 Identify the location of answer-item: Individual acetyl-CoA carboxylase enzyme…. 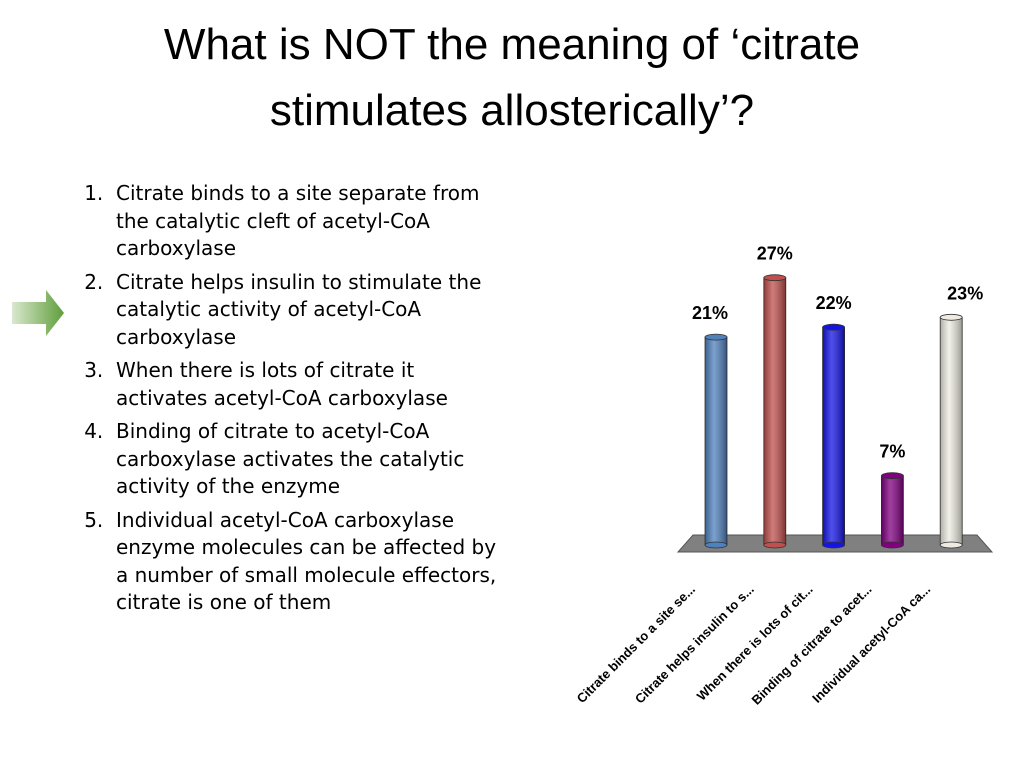
(309, 562).